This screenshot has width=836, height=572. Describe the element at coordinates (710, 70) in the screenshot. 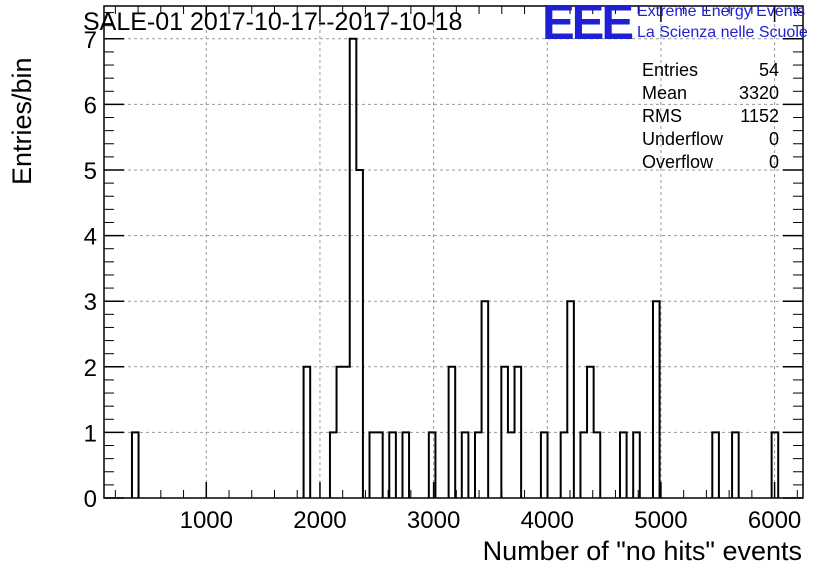

I see `stat-entries: Entries 54` at that location.